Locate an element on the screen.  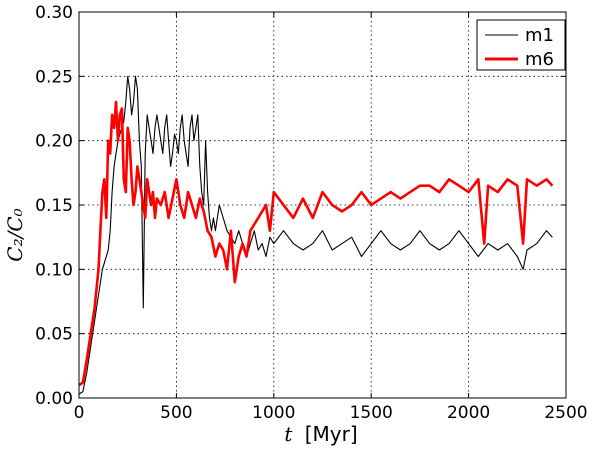
y-tick-label: 0.05 is located at coordinates (54, 335).